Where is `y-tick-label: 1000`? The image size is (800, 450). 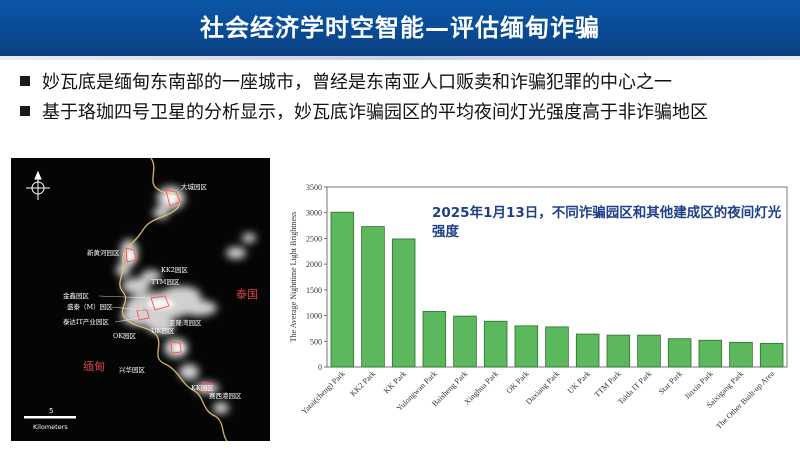
y-tick-label: 1000 is located at coordinates (314, 316).